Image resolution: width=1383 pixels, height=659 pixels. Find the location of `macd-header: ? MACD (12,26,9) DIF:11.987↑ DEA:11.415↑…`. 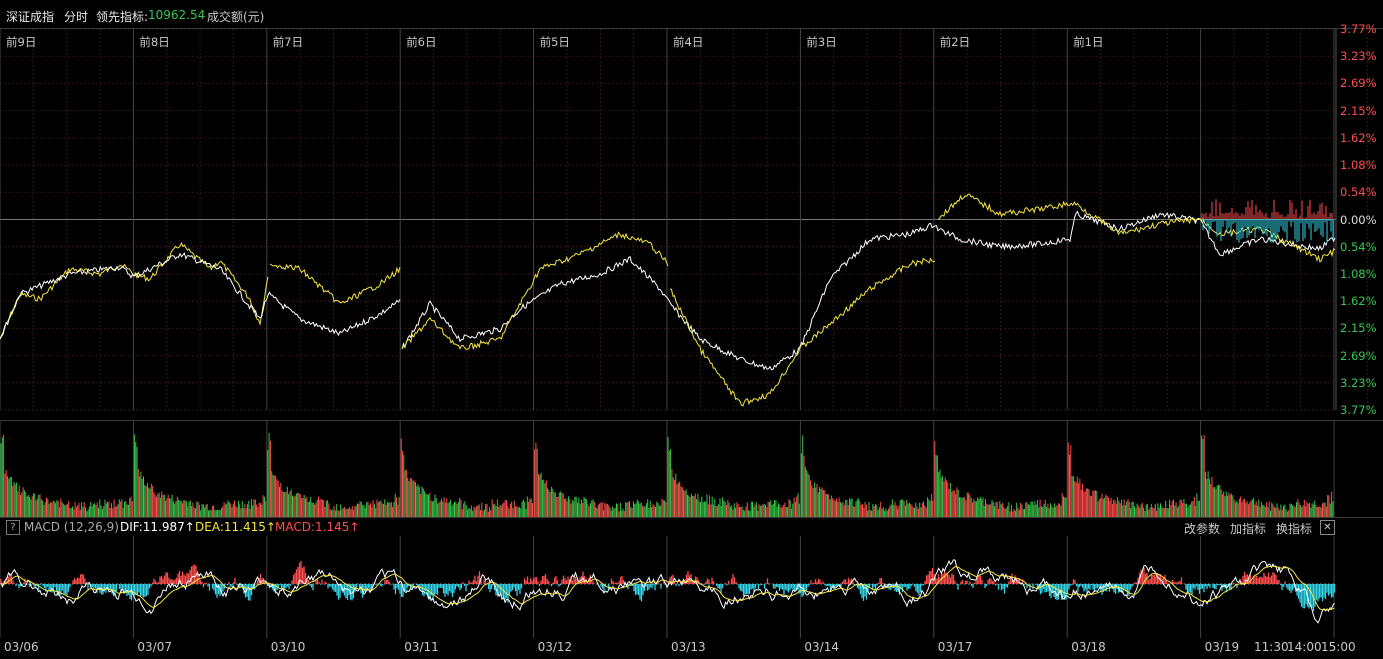

macd-header: ? MACD (12,26,9) DIF:11.987↑ DEA:11.415↑… is located at coordinates (691, 526).